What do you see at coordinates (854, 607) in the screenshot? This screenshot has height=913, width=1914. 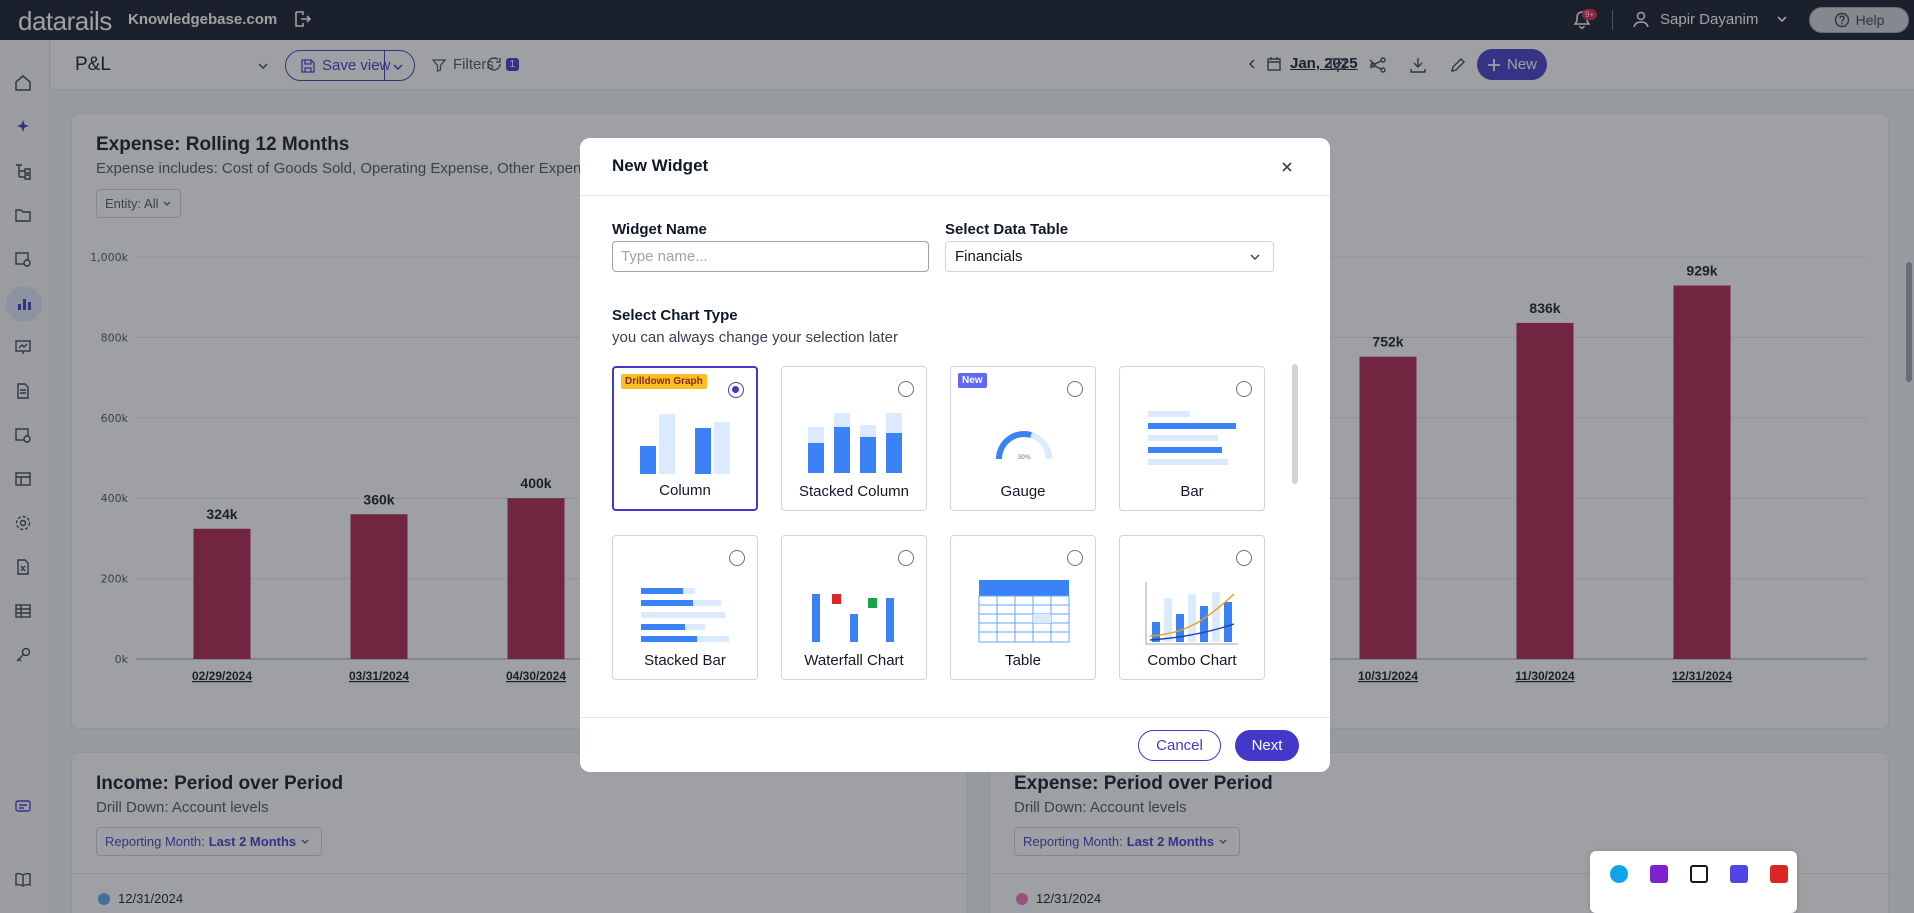 I see `chart-type-waterfall: Waterfall Chart` at bounding box center [854, 607].